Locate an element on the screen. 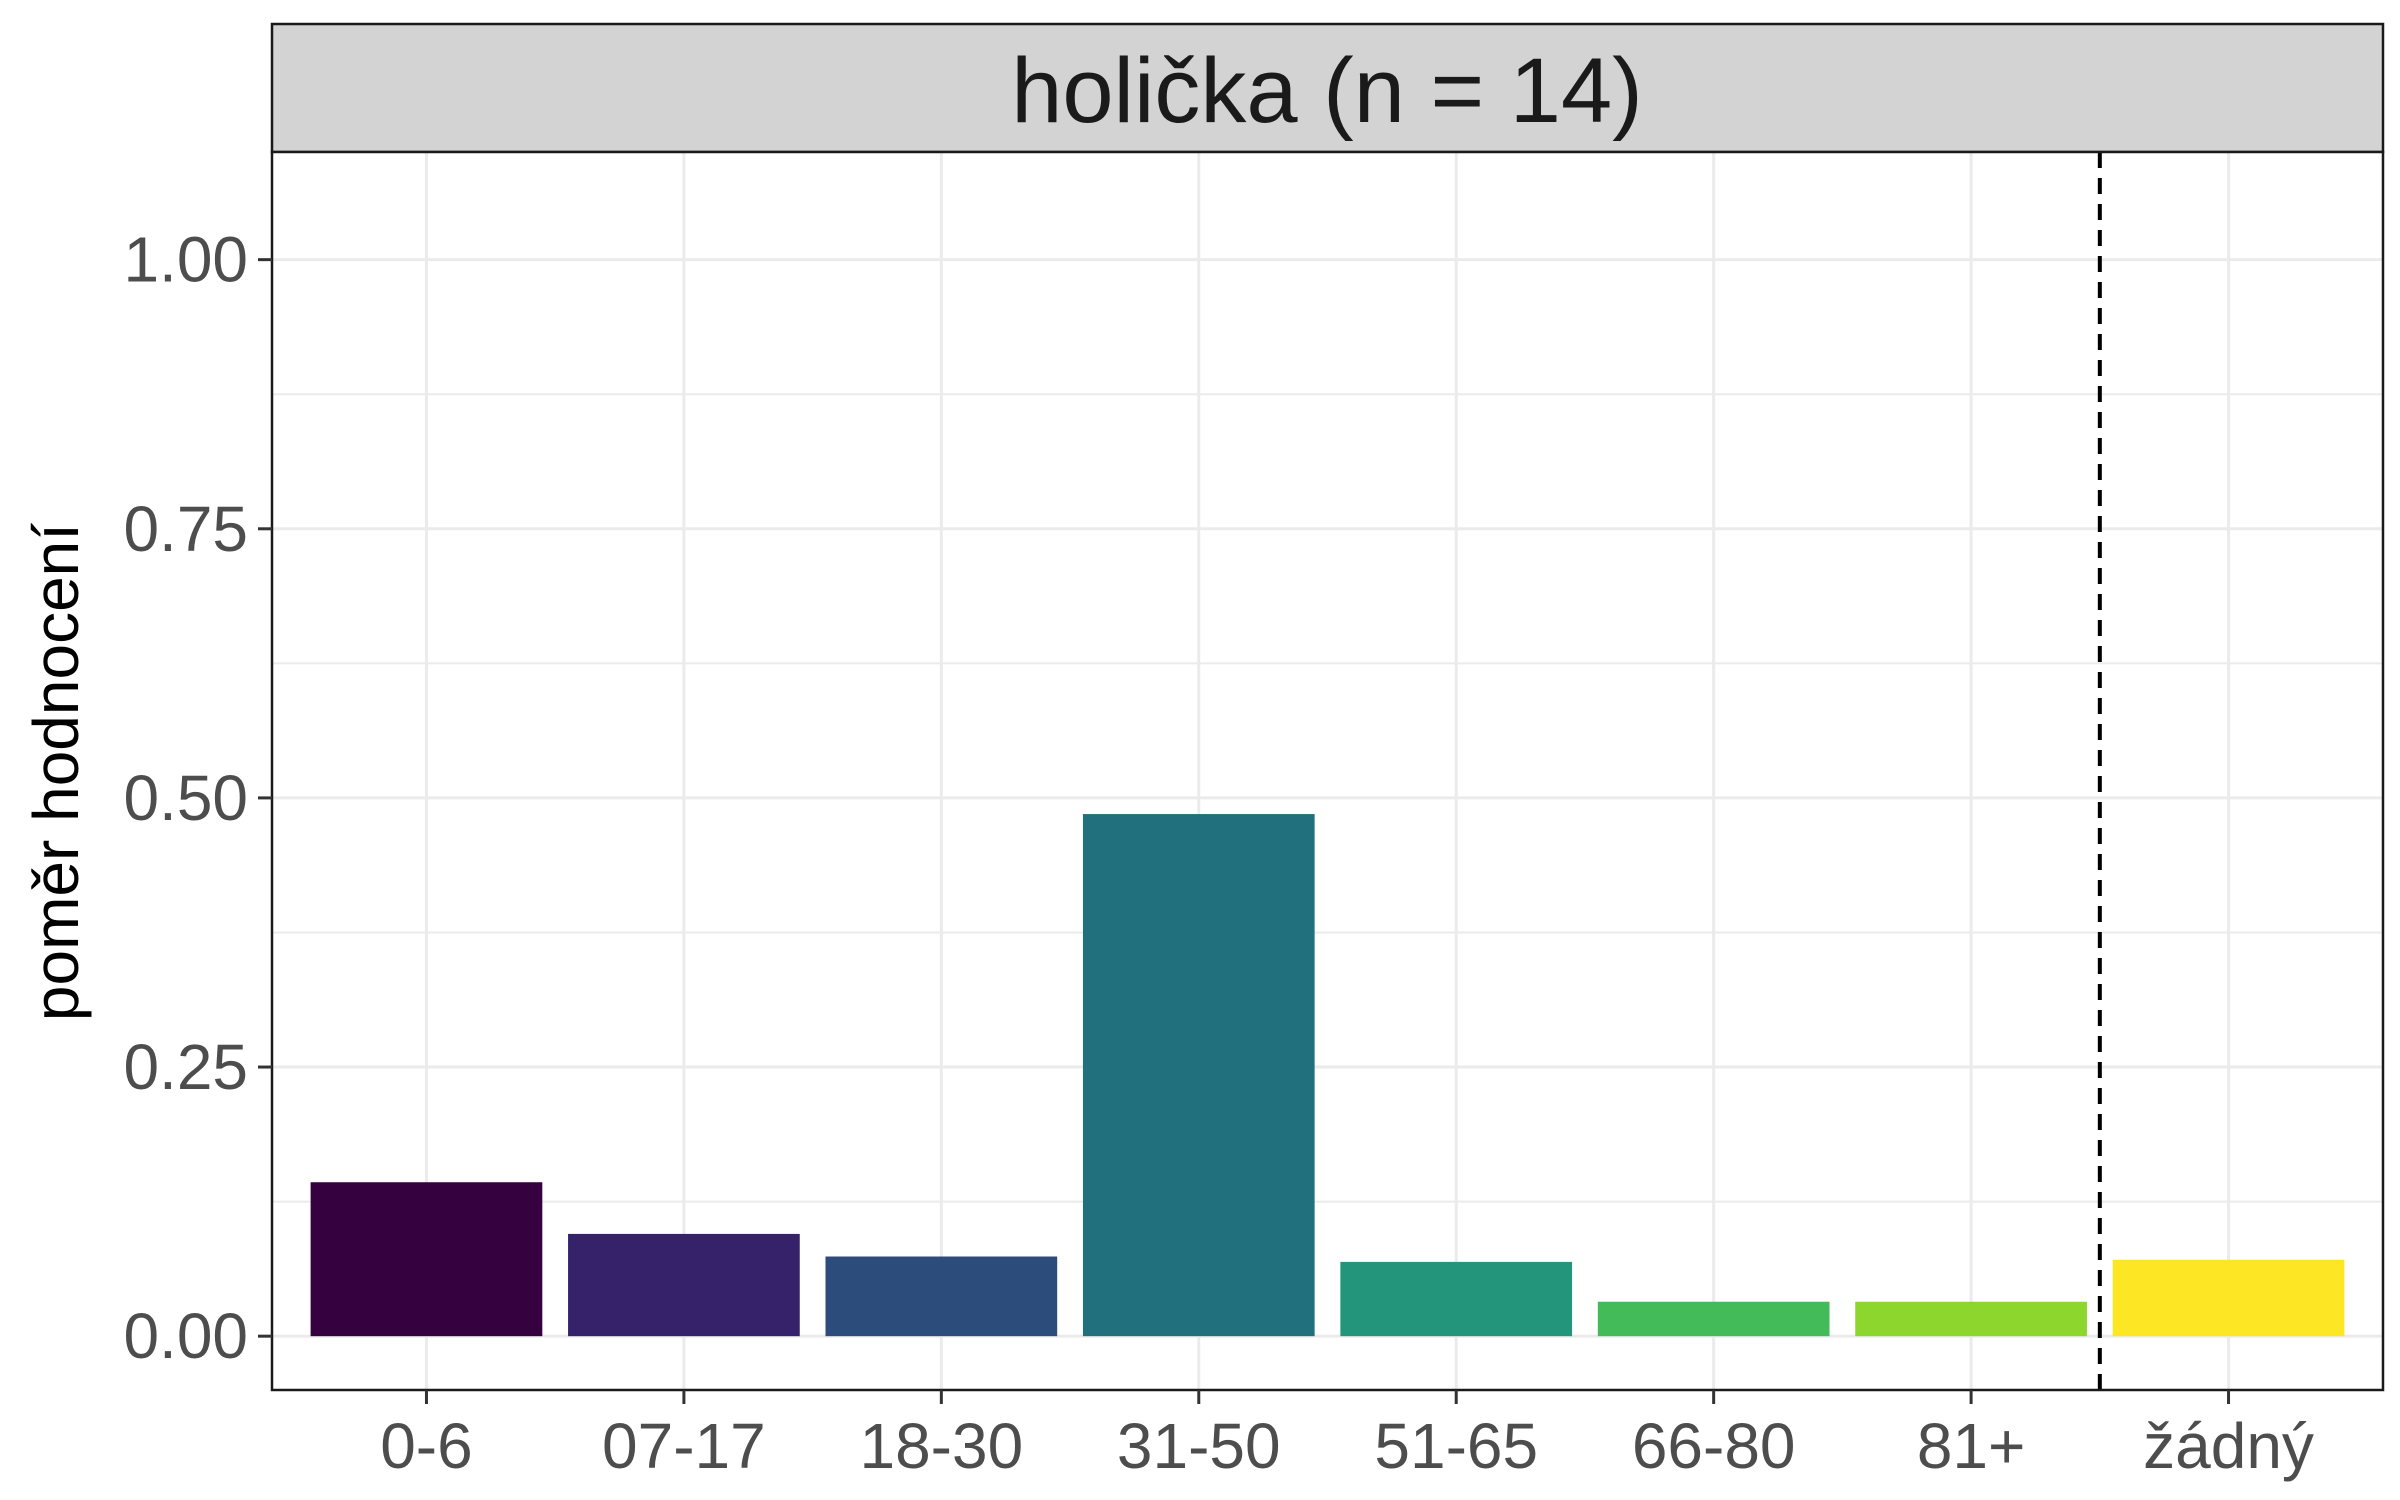 Image resolution: width=2400 pixels, height=1500 pixels. bar-81+ is located at coordinates (1971, 1319).